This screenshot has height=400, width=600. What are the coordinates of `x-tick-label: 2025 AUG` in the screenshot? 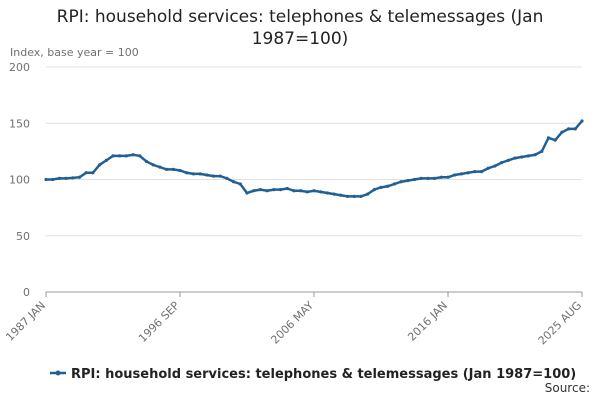 It's located at (560, 323).